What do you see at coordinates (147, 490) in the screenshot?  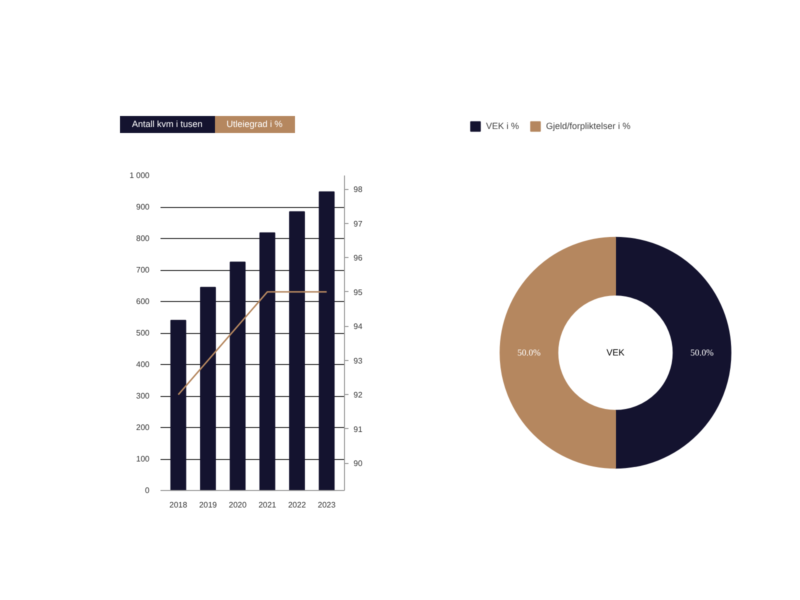 I see `y-tick-label: 0` at bounding box center [147, 490].